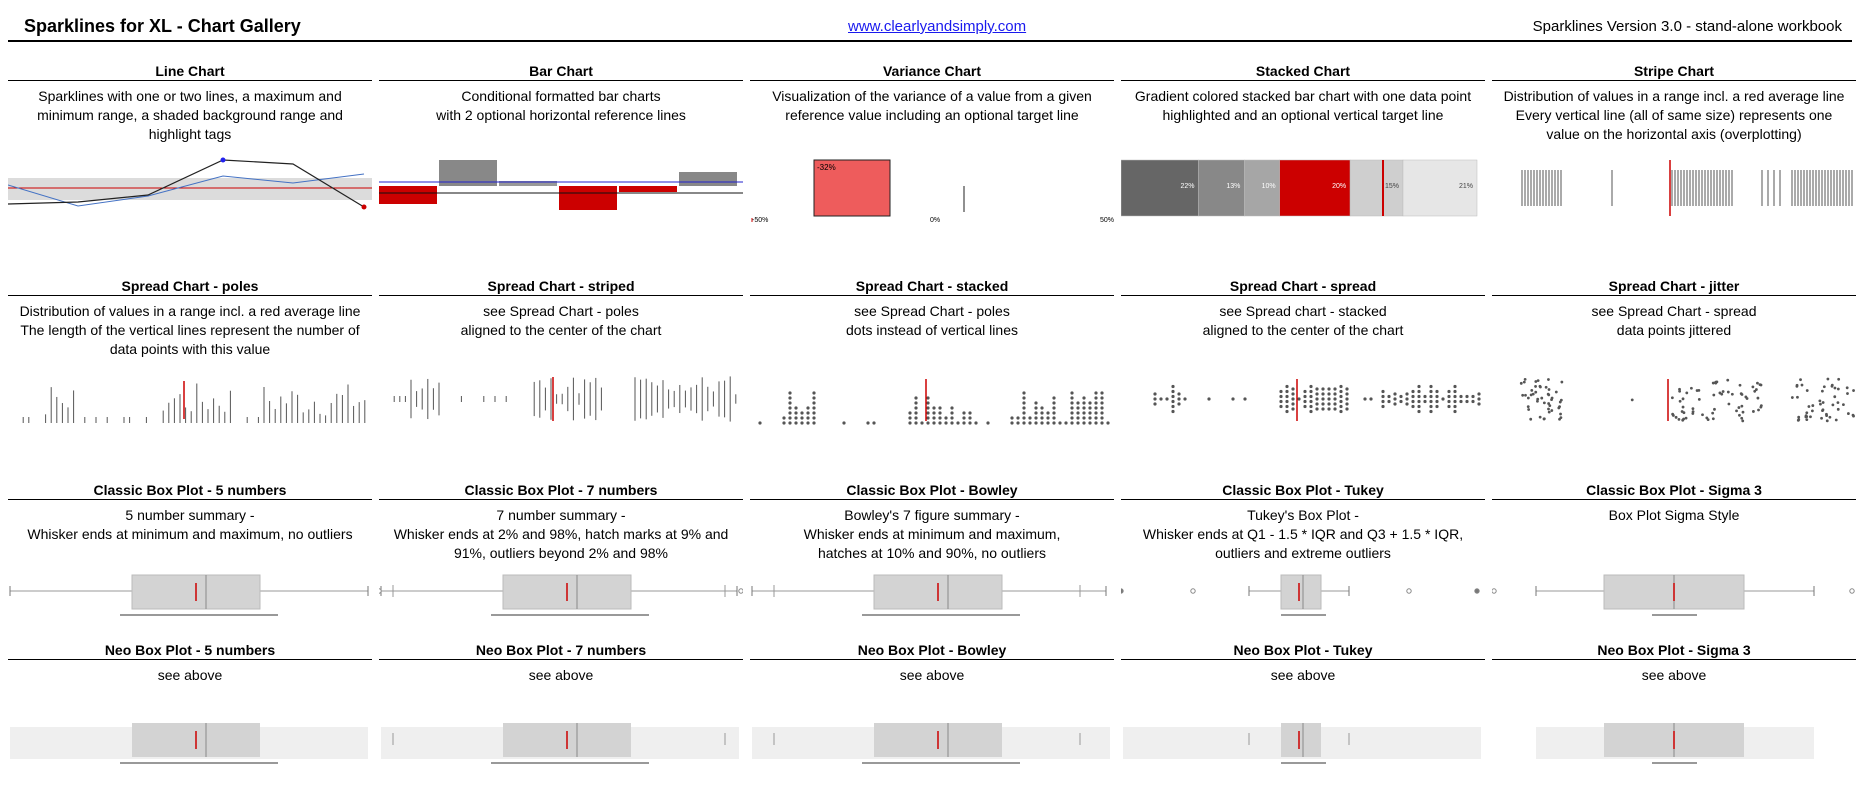 This screenshot has width=1857, height=792. Describe the element at coordinates (223, 160) in the screenshot. I see `max-marker` at that location.